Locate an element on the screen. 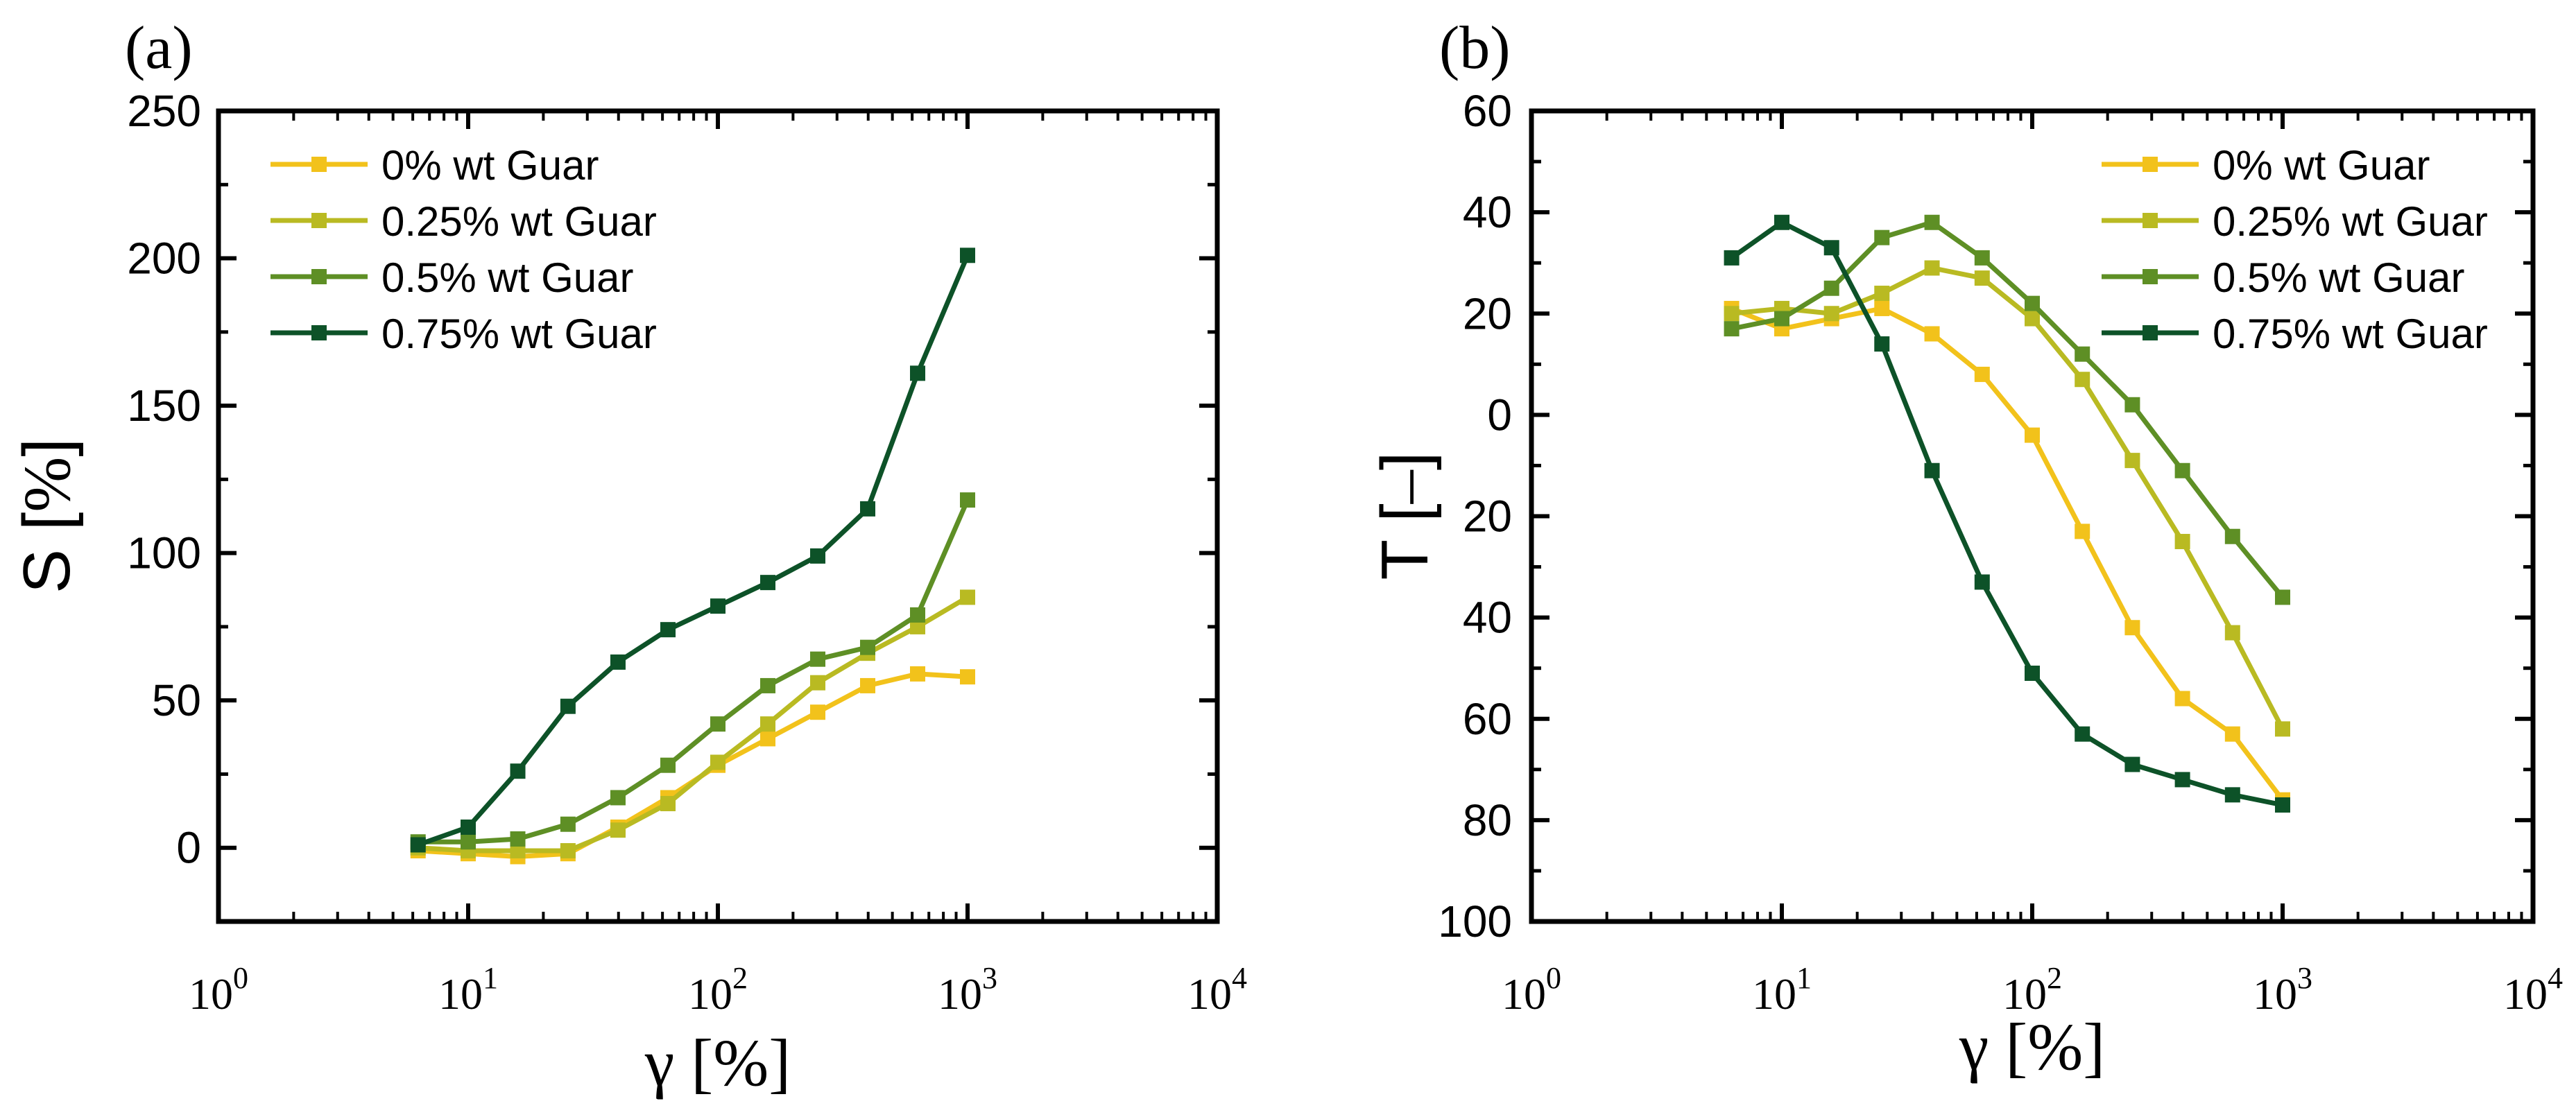  x-tick-label: 10³ is located at coordinates (967, 990).